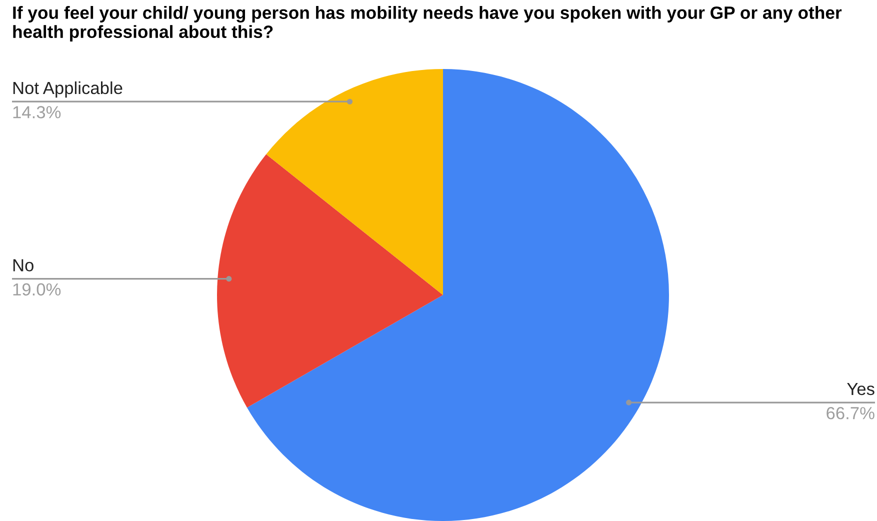  I want to click on data-label: 14.3%, so click(37, 112).